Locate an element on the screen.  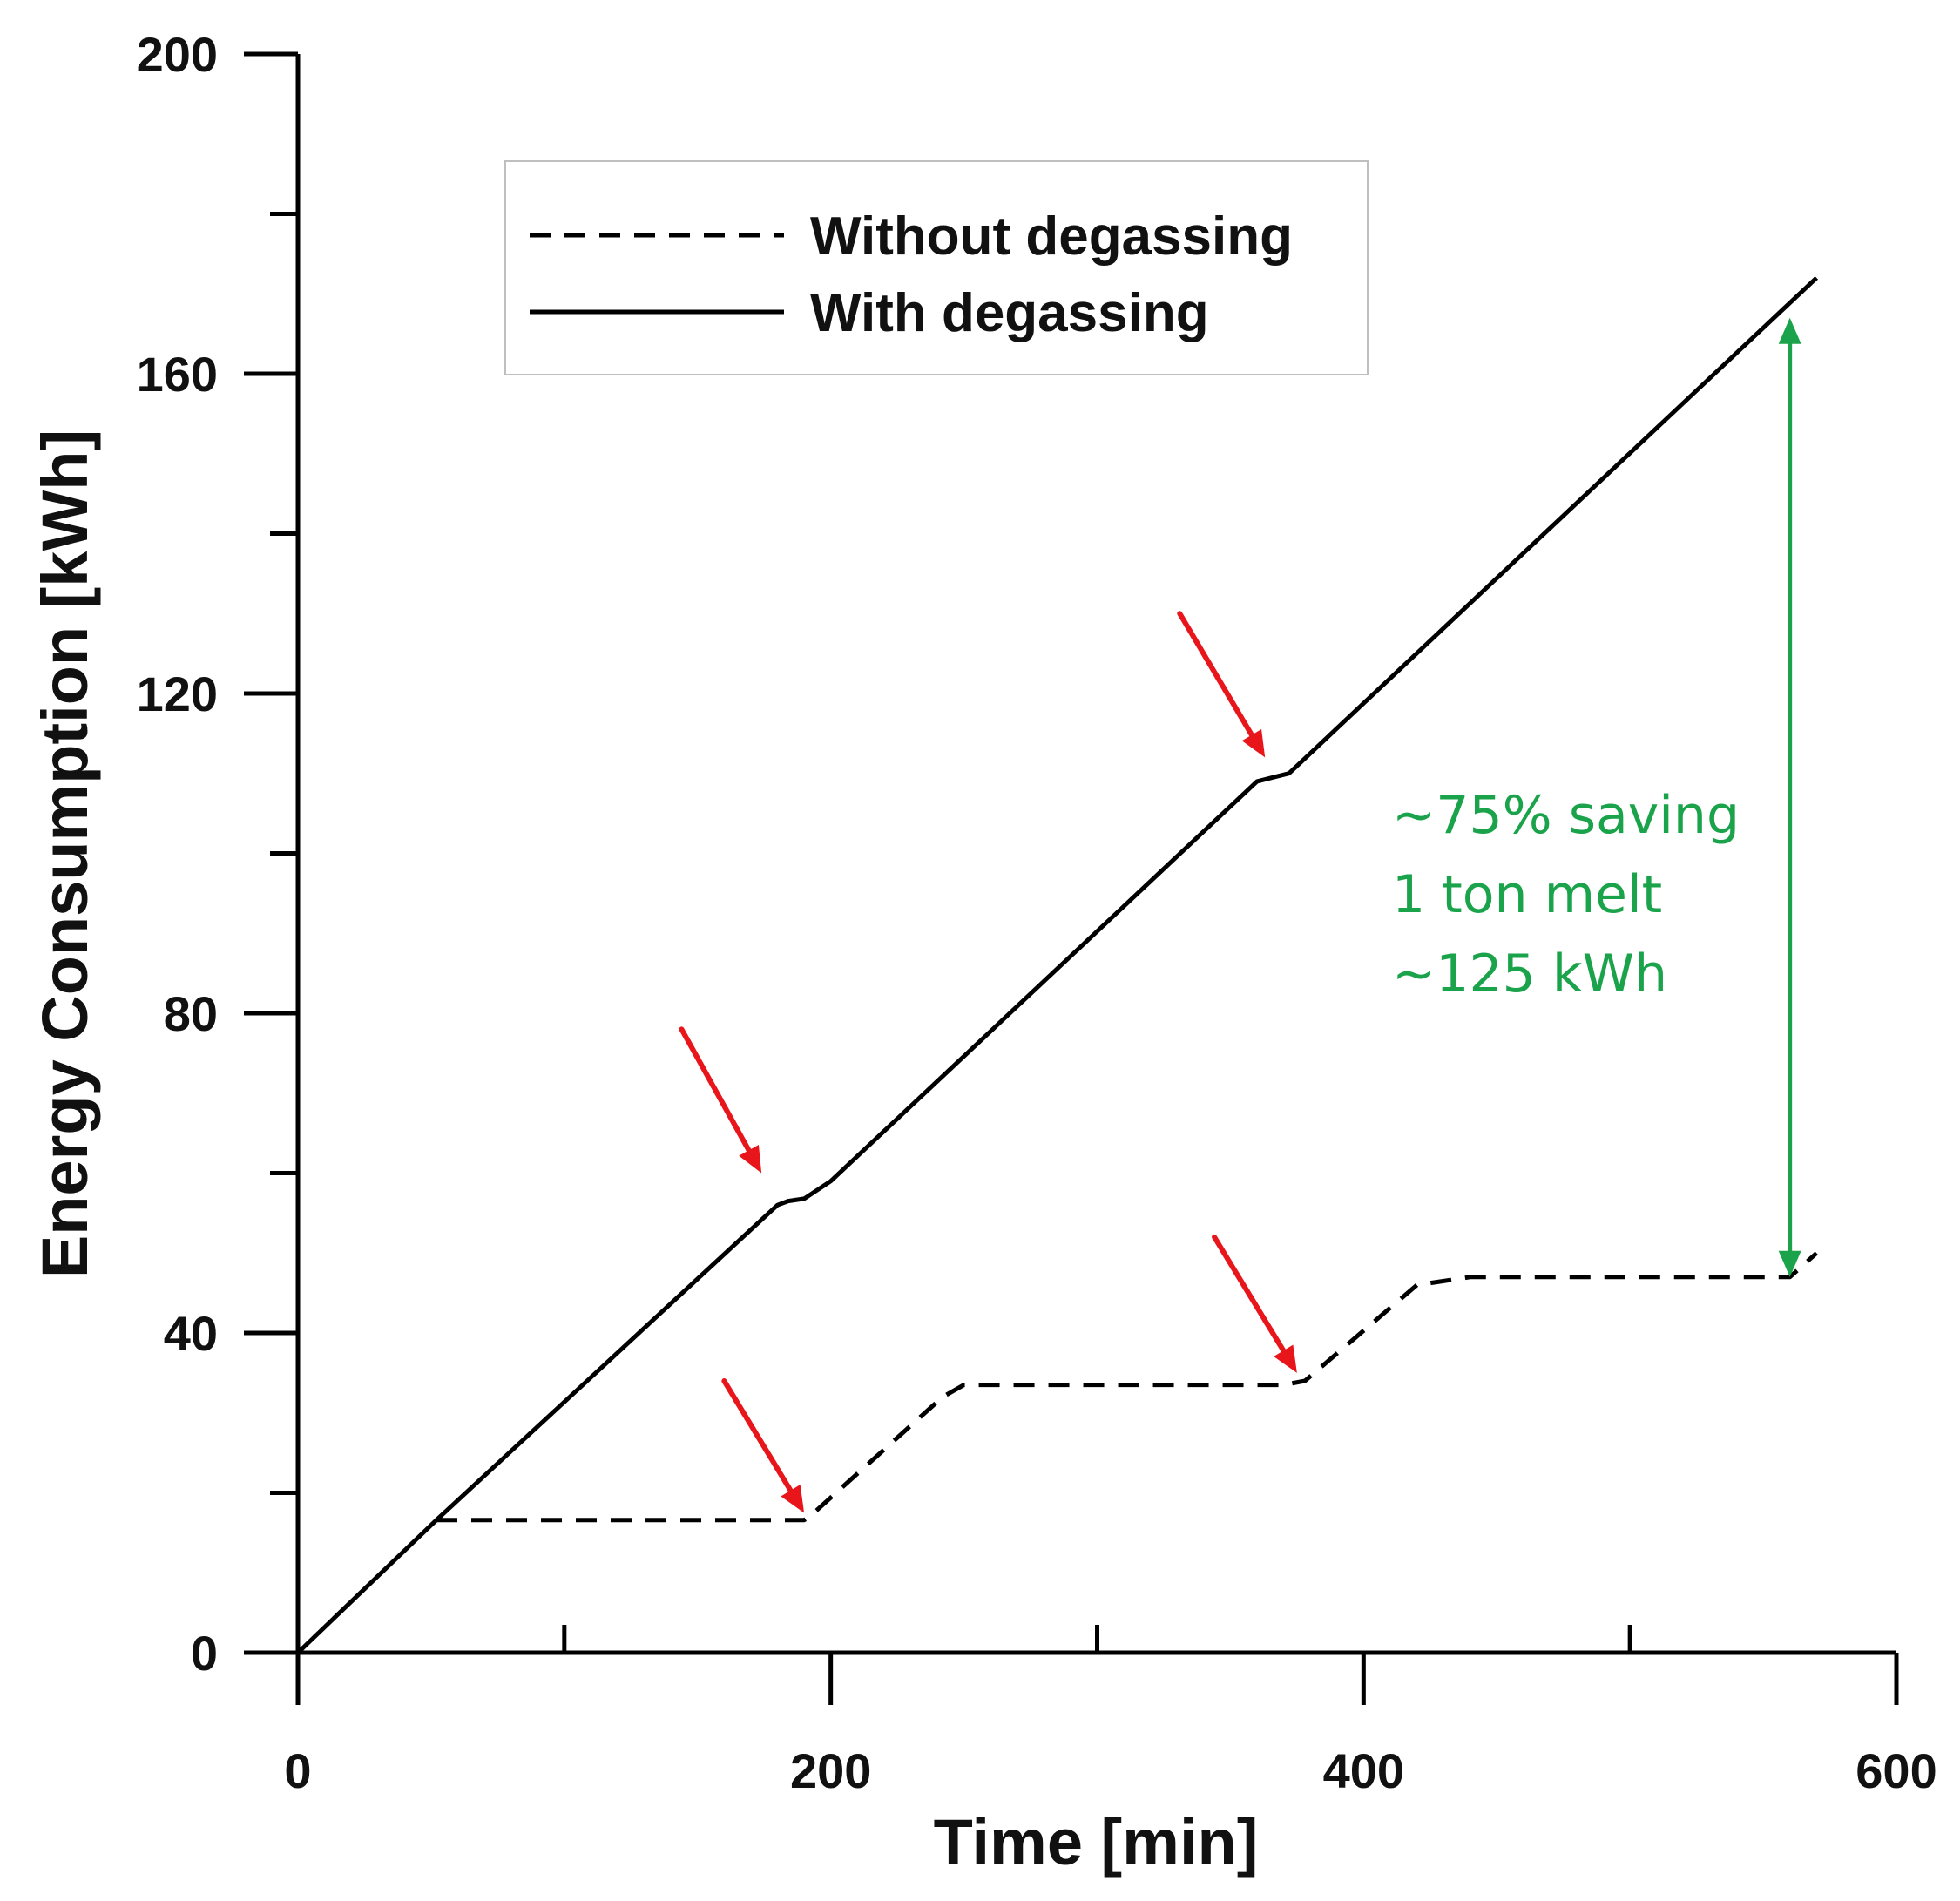
saving-annotation-text: ~75% saving 1 ton melt ~125 kWh is located at coordinates (1566, 895).